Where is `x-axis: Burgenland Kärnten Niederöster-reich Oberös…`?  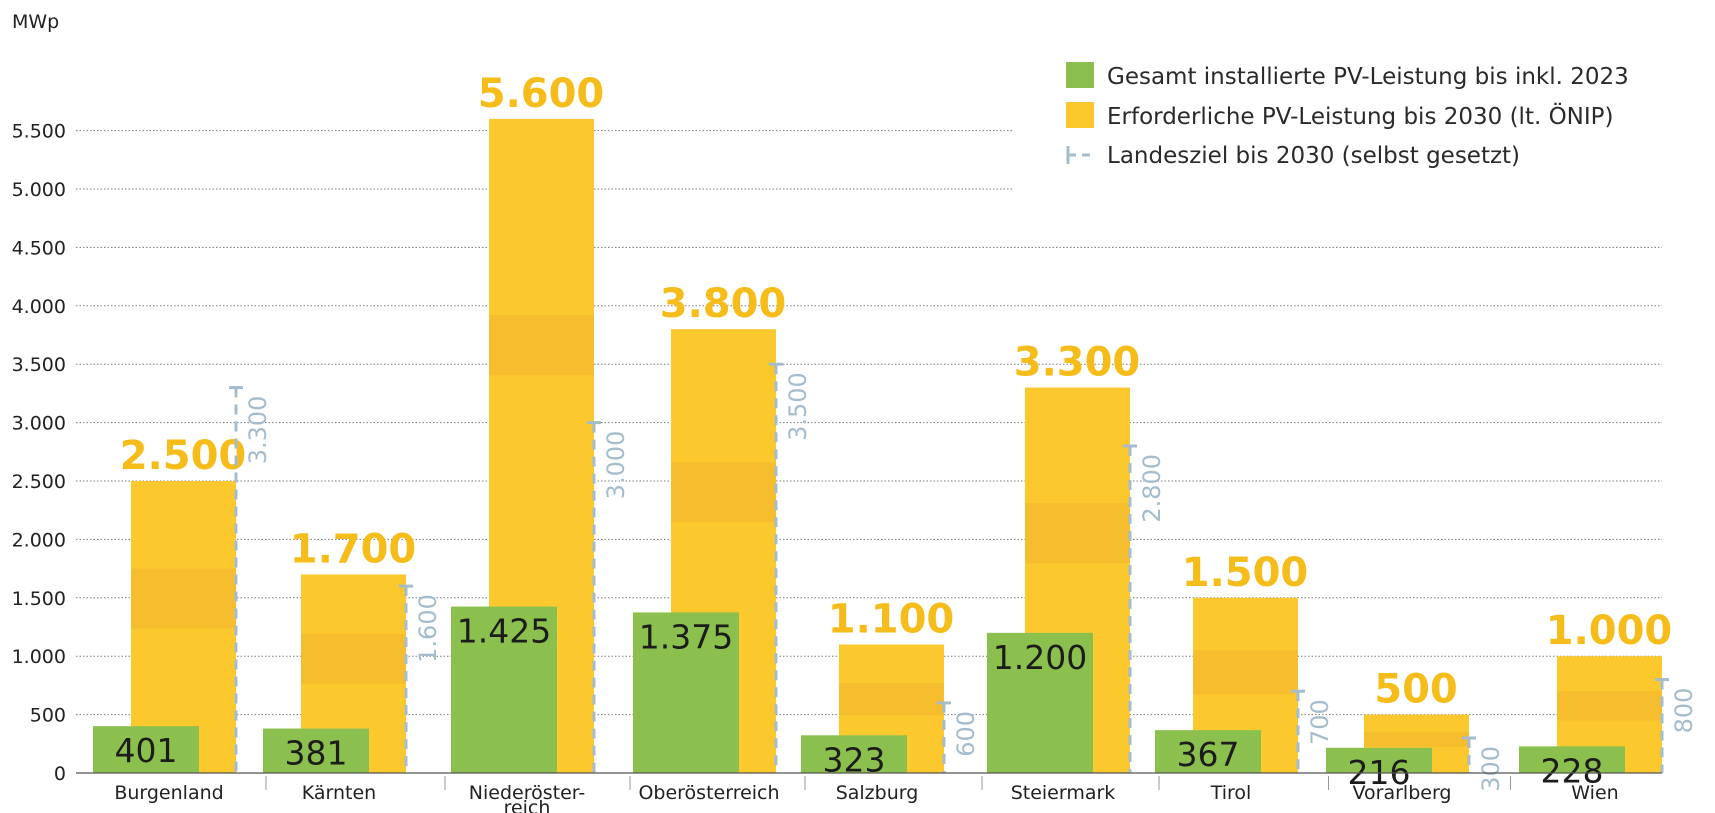 x-axis: Burgenland Kärnten Niederöster-reich Oberös… is located at coordinates (869, 792).